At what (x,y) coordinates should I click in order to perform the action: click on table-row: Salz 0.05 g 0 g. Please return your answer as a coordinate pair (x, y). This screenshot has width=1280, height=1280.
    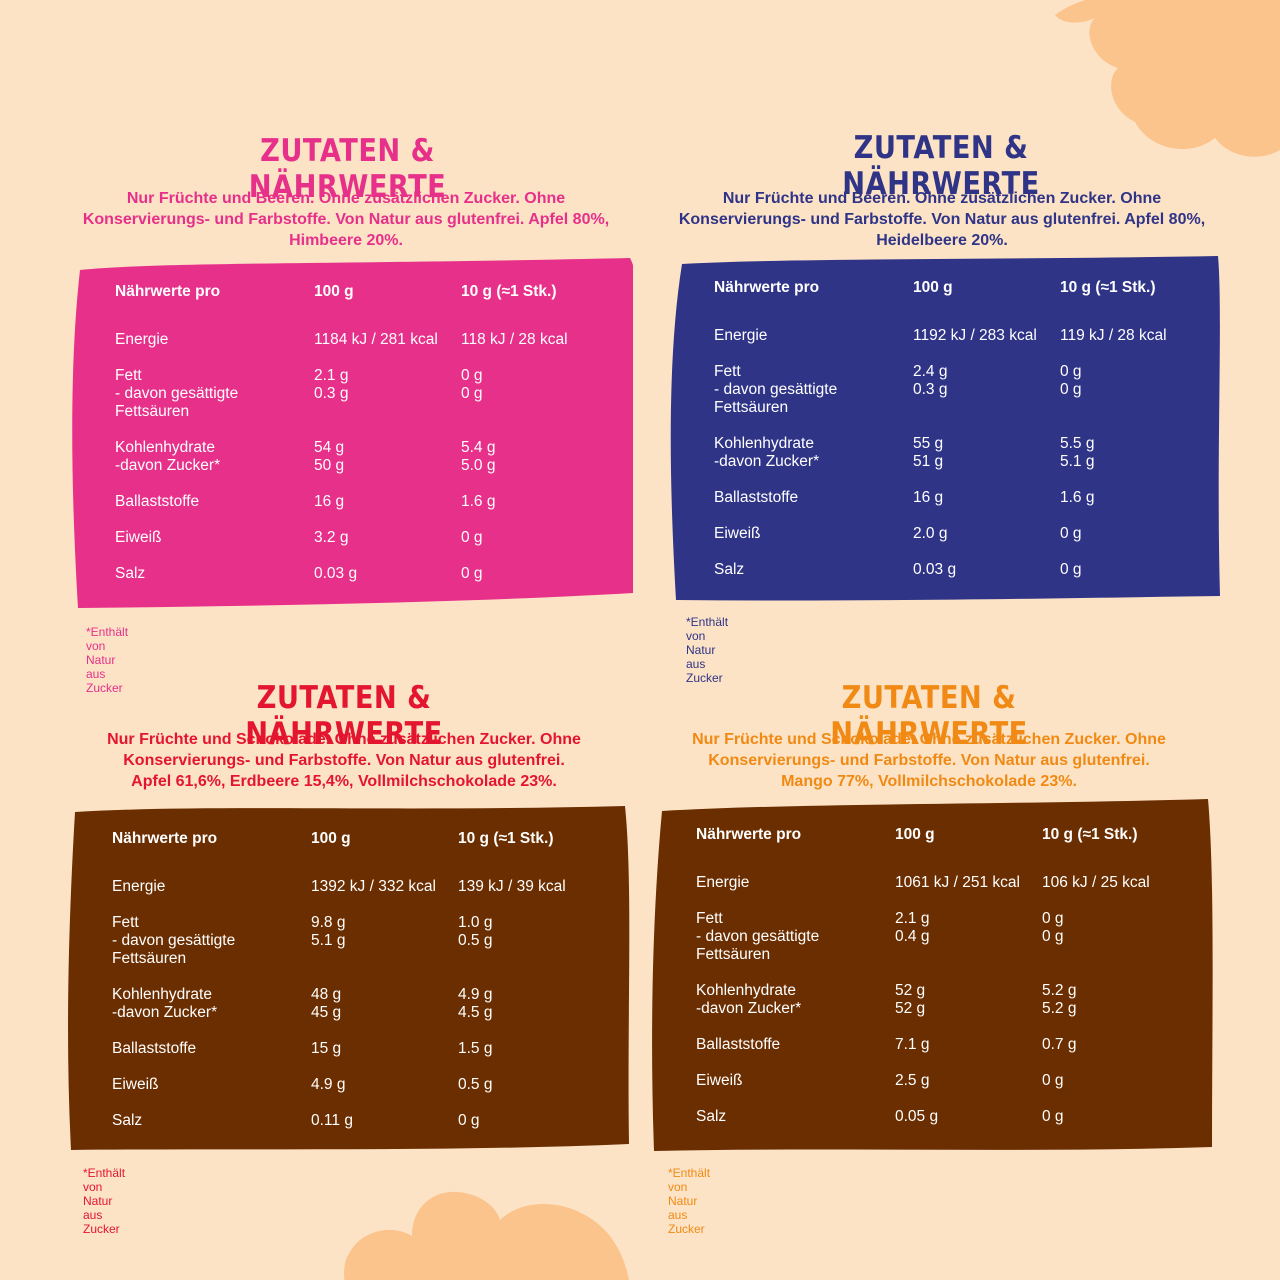
    Looking at the image, I should click on (934, 1117).